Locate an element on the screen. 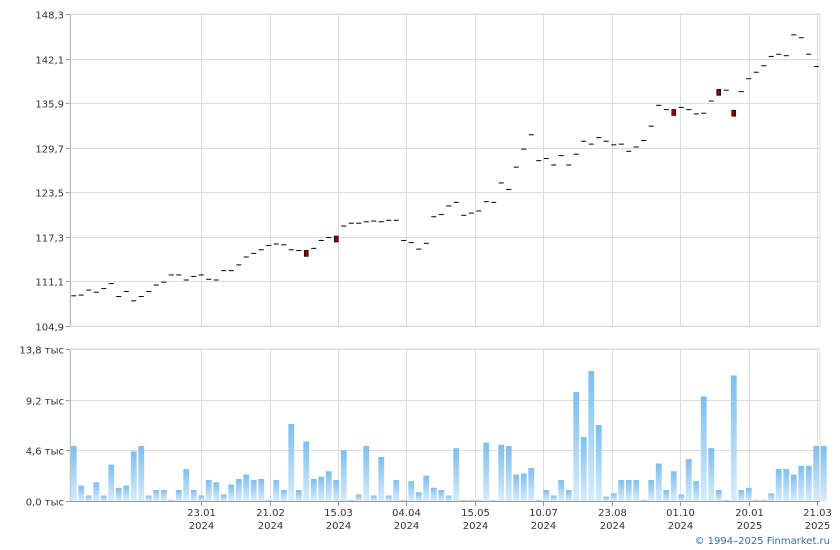  price-ytick-label: 129,7 is located at coordinates (49, 150).